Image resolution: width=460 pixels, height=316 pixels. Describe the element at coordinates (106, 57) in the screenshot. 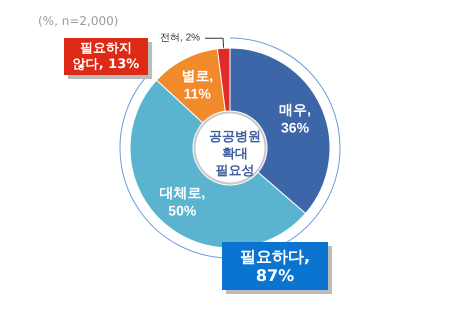

I see `text: 필요하지 않다, 13%` at that location.